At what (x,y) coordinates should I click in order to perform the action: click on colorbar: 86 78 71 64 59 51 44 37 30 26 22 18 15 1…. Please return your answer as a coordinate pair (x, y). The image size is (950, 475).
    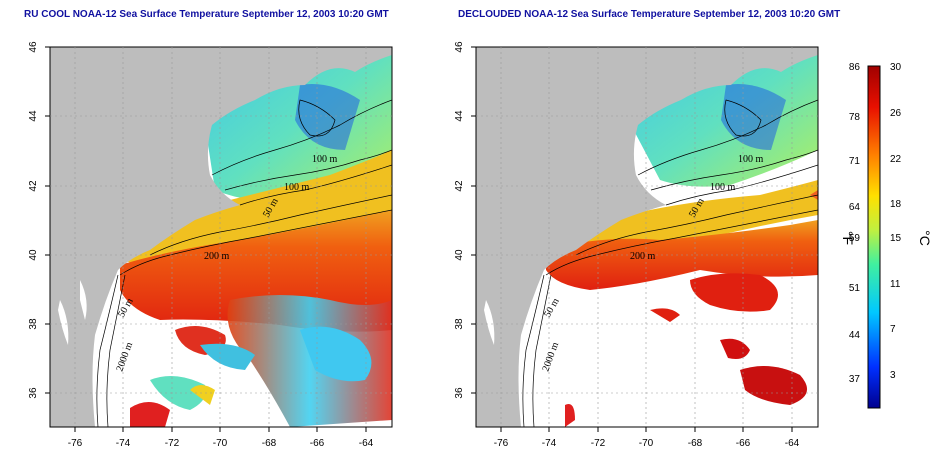
    Looking at the image, I should click on (886, 235).